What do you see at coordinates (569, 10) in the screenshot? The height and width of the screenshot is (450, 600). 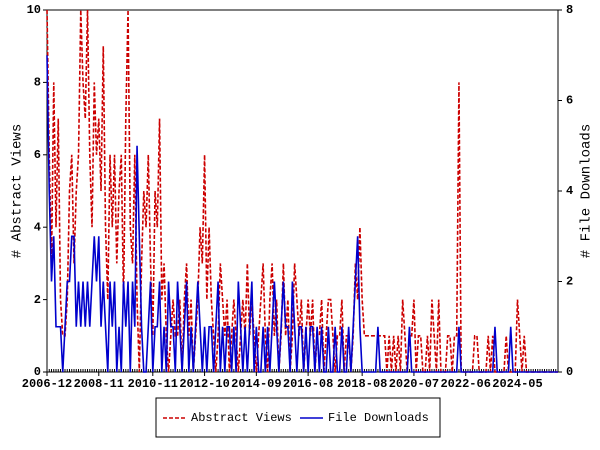 I see `y2-tick-label: 8` at bounding box center [569, 10].